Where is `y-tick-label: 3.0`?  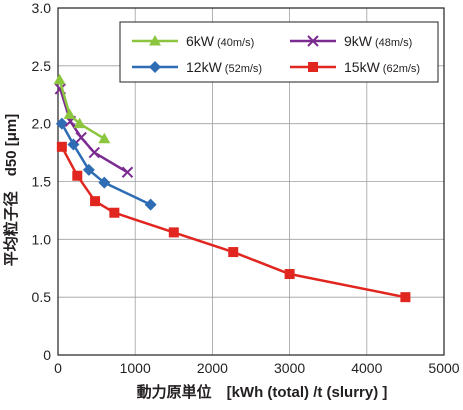 y-tick-label: 3.0 is located at coordinates (42, 8).